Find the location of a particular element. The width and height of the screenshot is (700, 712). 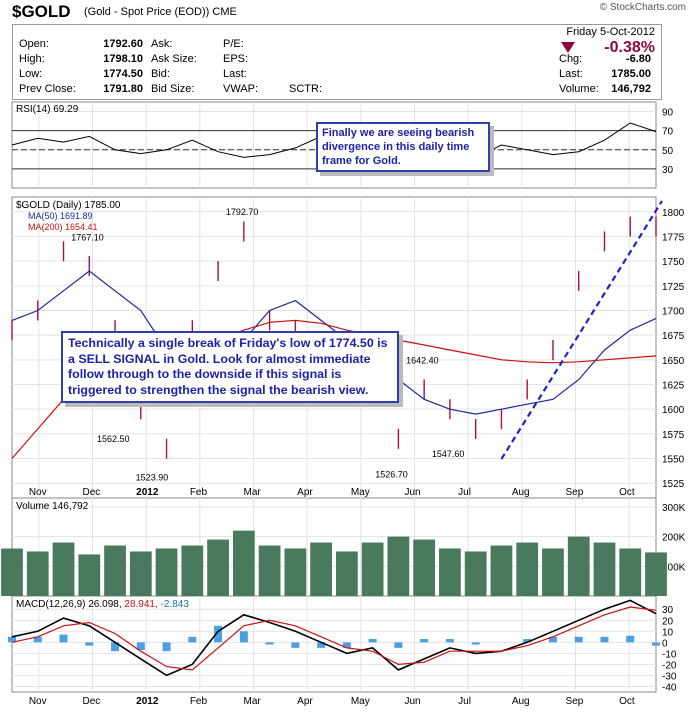

y-tick-label: -30 is located at coordinates (669, 676).